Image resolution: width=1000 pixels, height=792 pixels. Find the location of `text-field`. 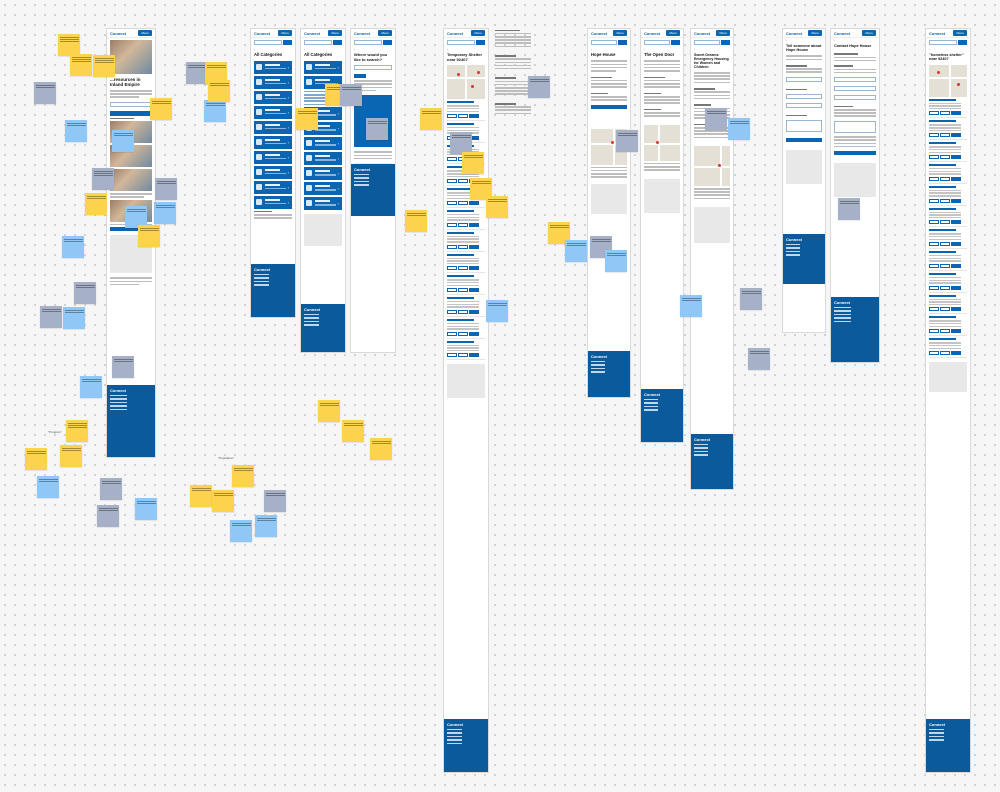

text-field is located at coordinates (804, 96).